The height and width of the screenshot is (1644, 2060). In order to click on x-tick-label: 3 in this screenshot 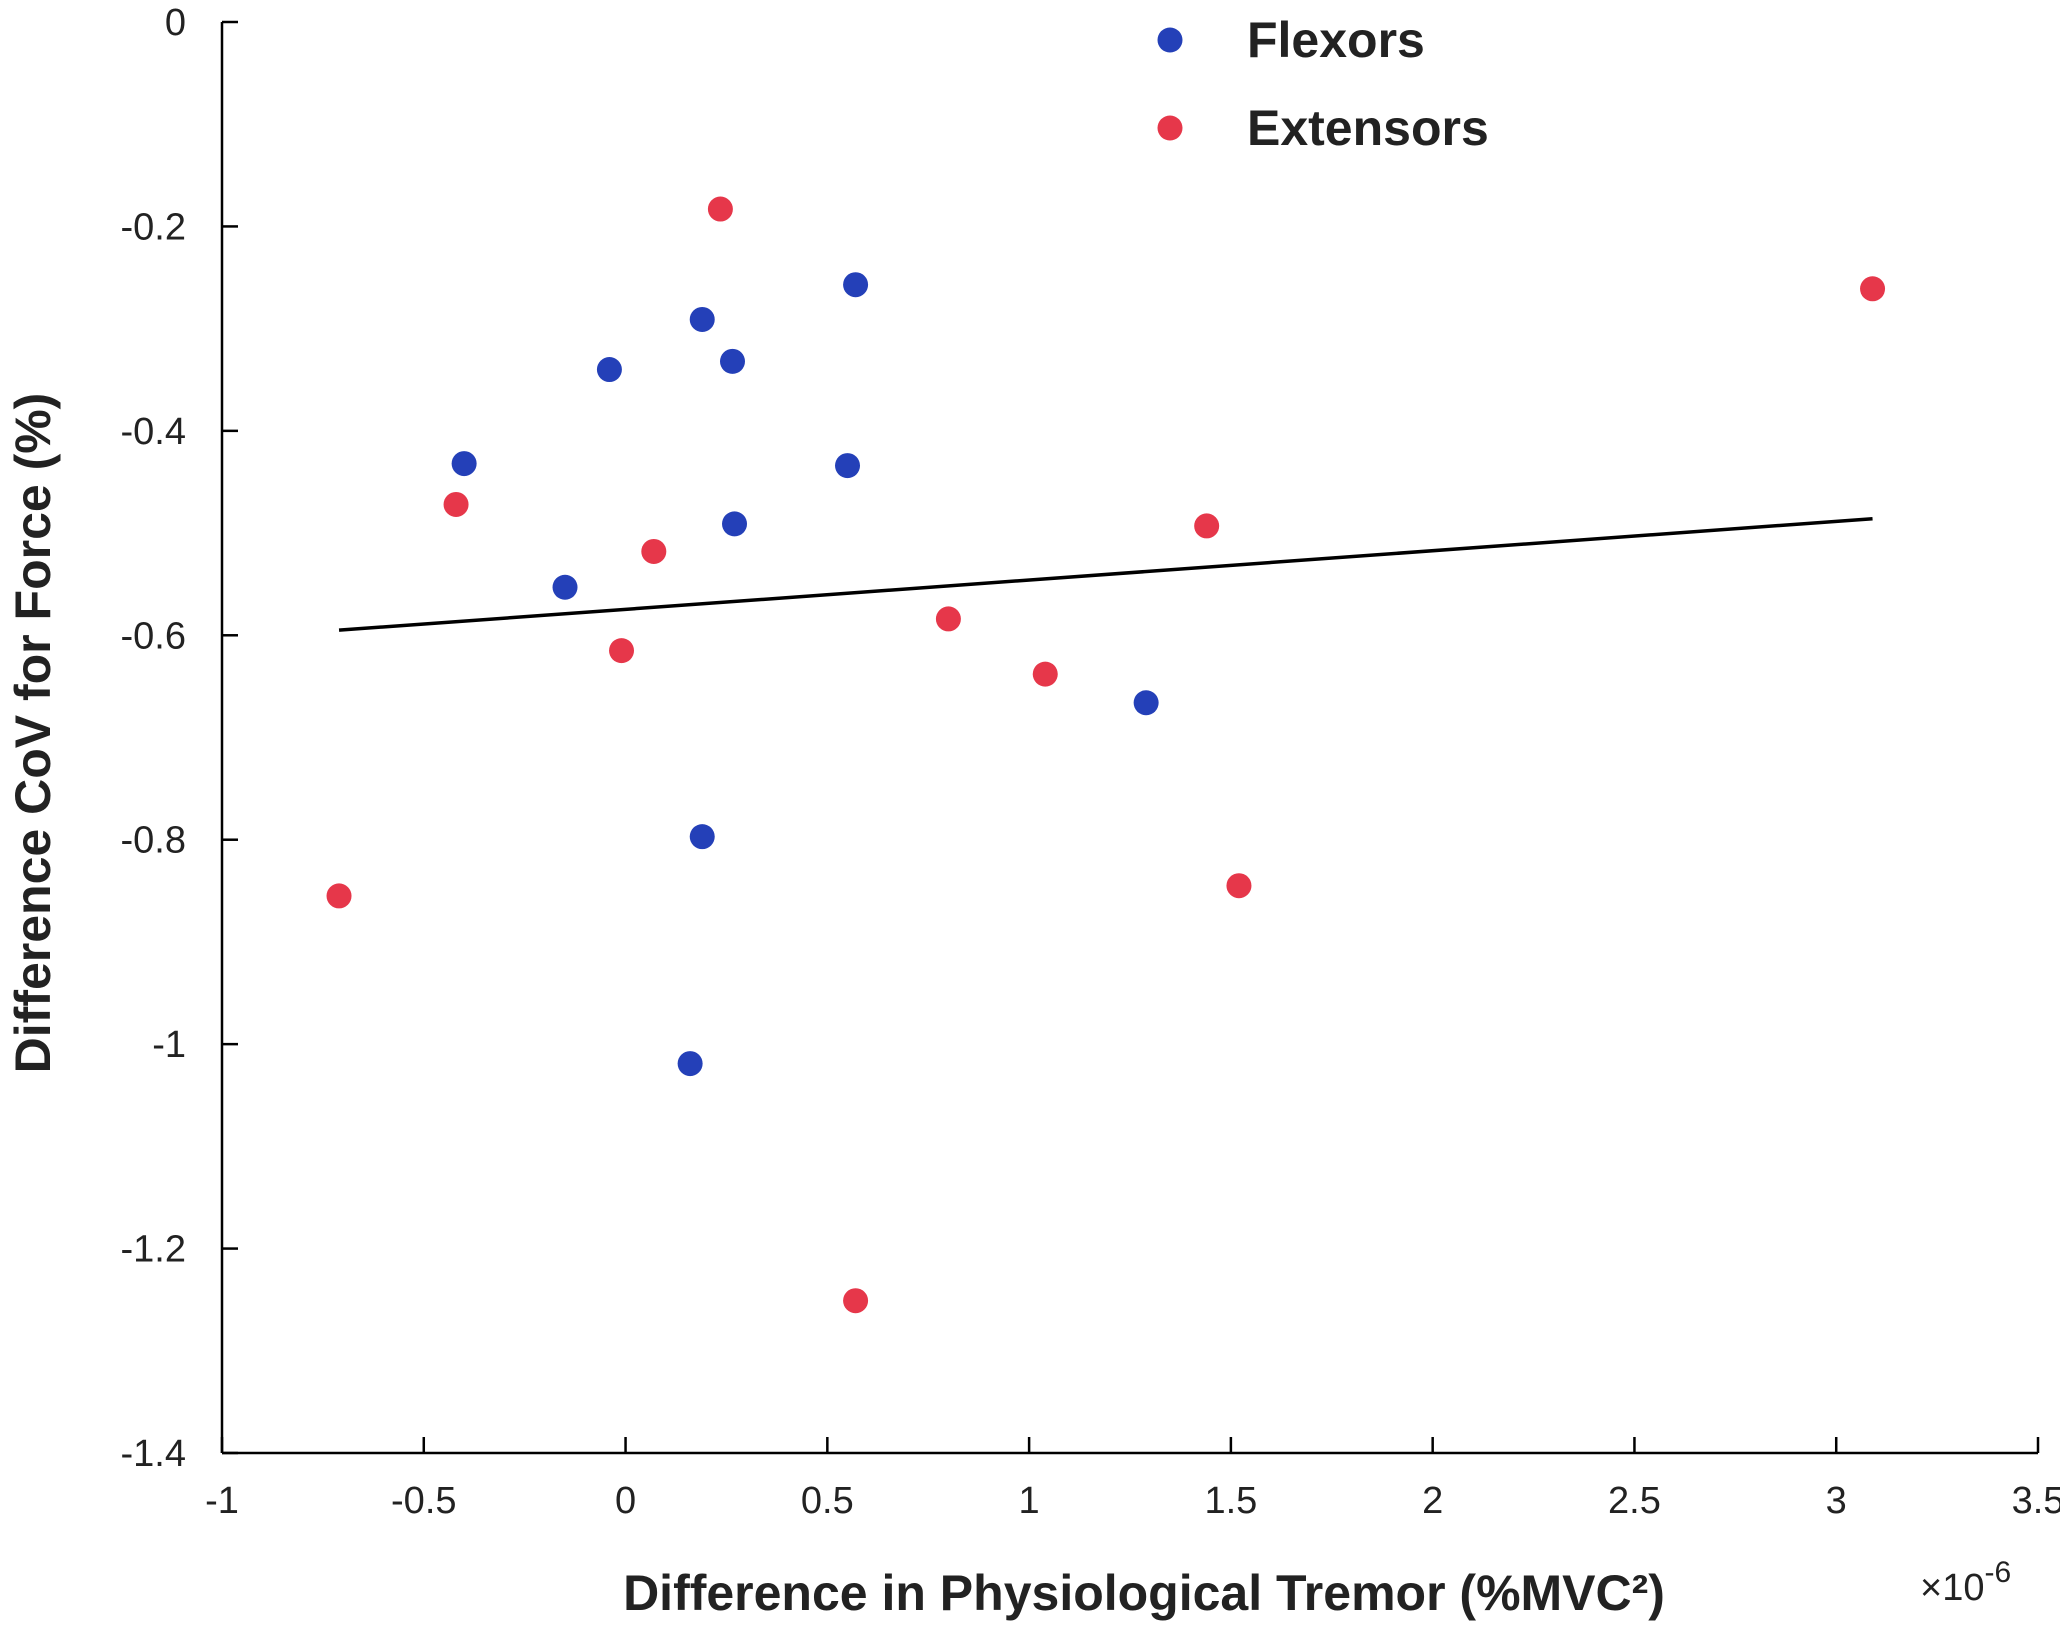, I will do `click(1836, 1501)`.